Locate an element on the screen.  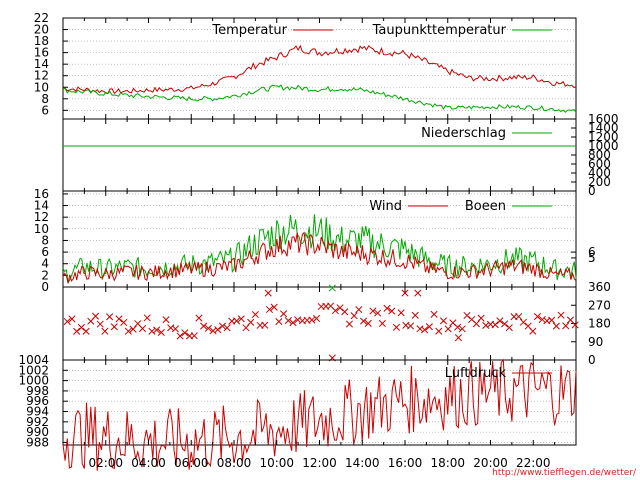
footer-url: http://www.tiefflegen.de/wetter/ is located at coordinates (564, 473).